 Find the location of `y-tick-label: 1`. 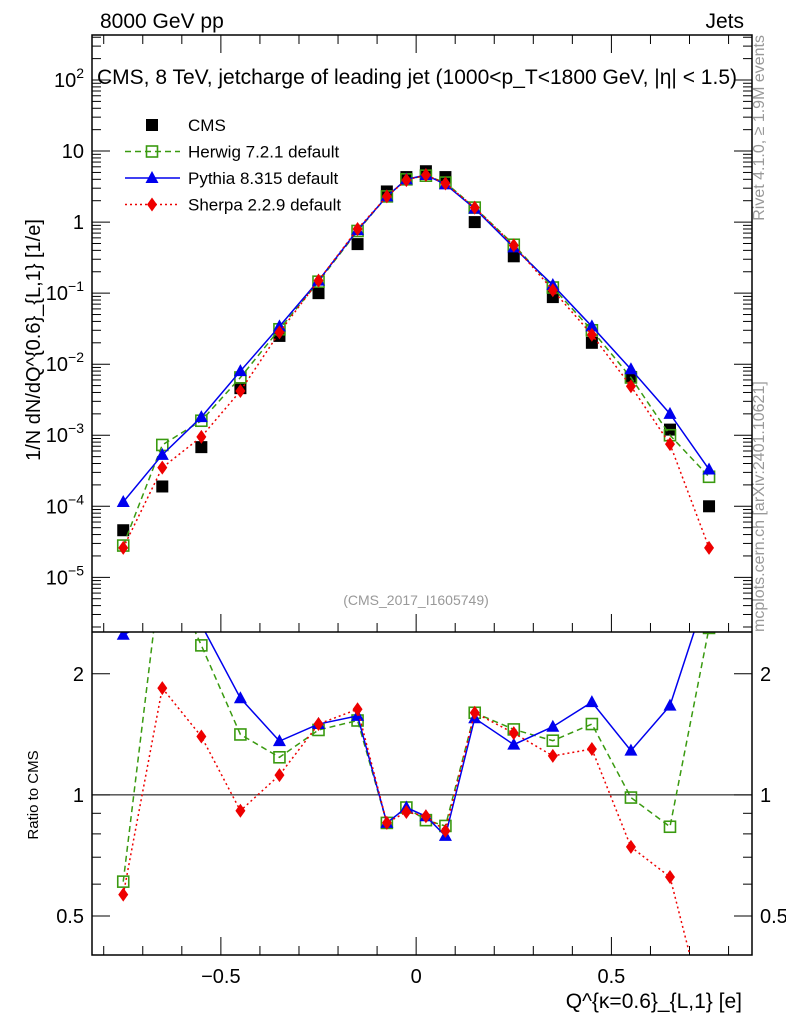

y-tick-label: 1 is located at coordinates (78, 223).